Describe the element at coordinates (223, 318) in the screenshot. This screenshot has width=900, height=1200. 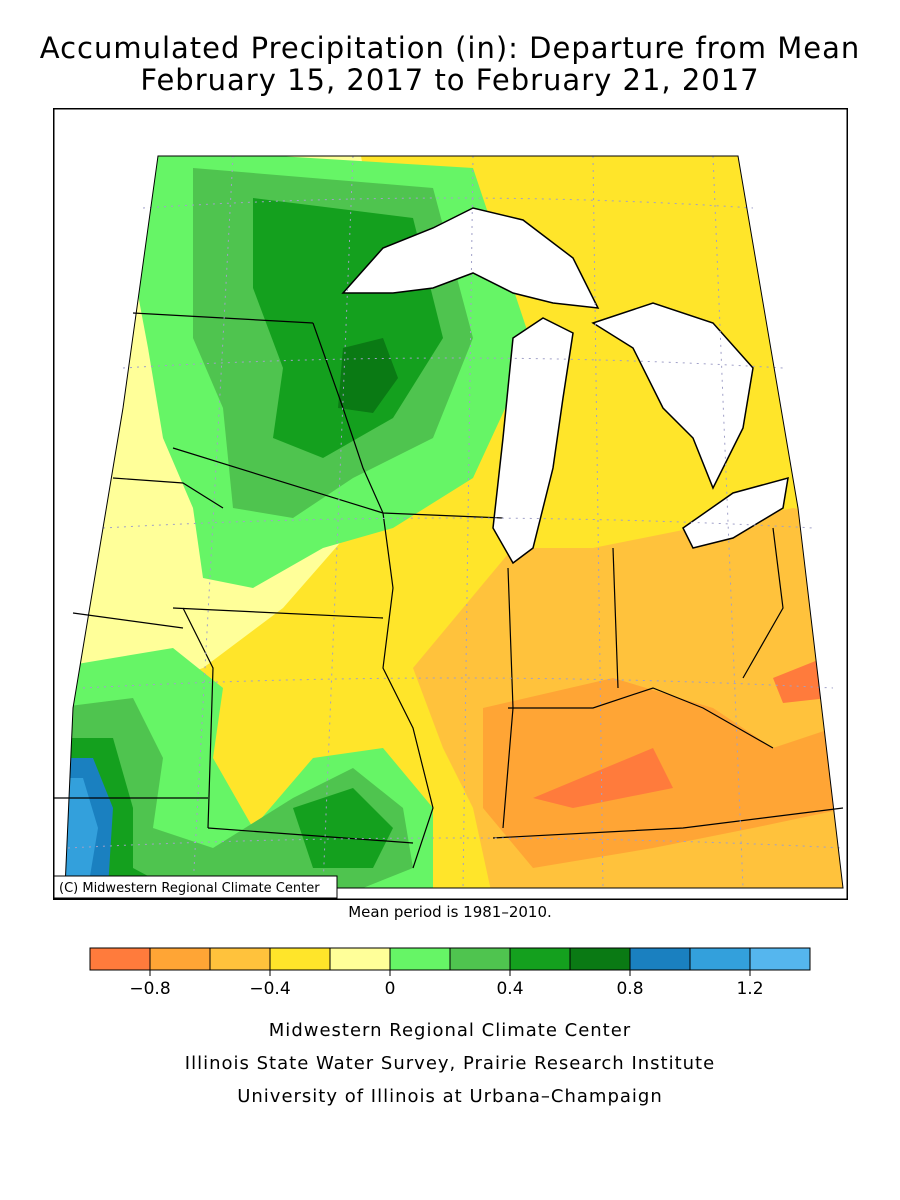
I see `border-north-dakota-south` at that location.